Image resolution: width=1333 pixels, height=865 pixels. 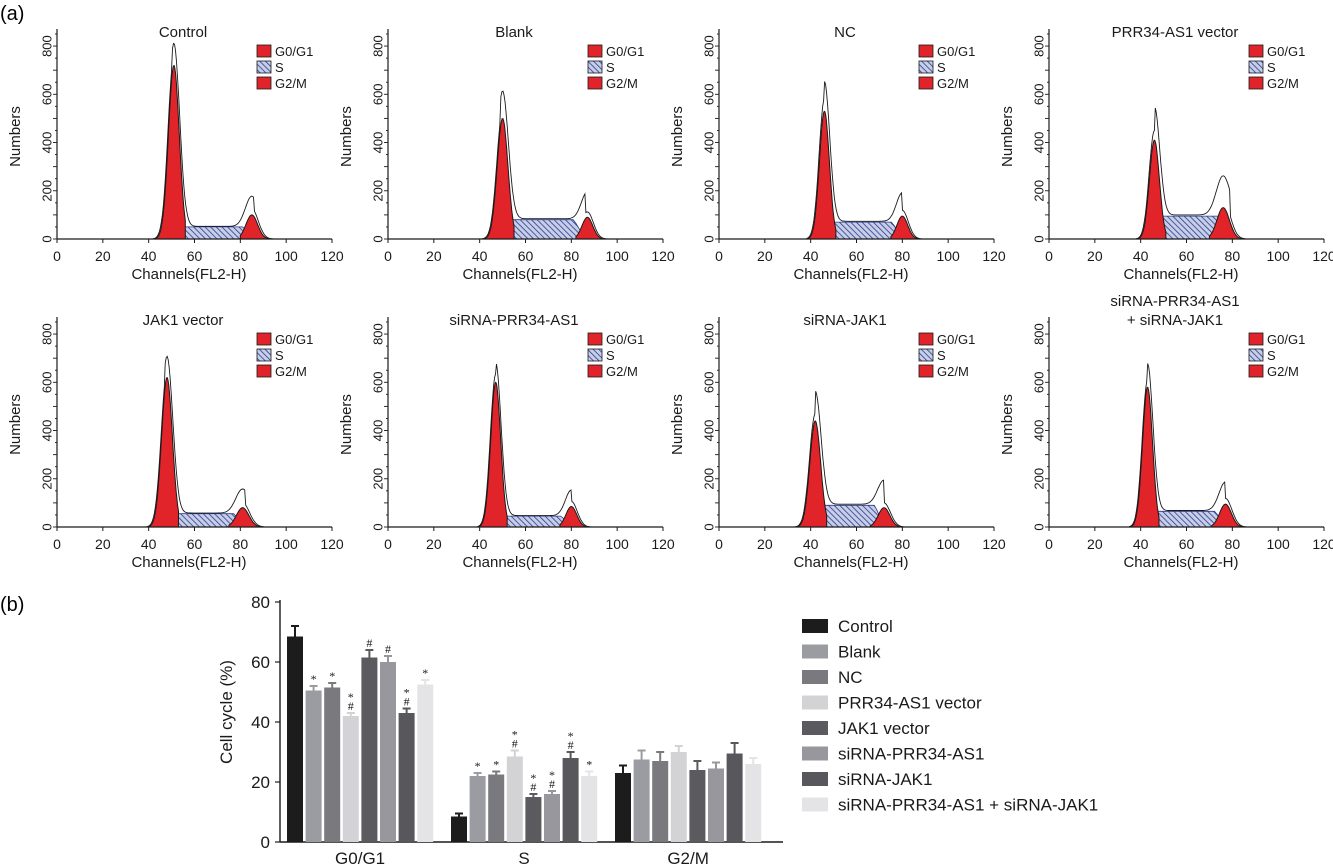 What do you see at coordinates (226, 712) in the screenshot?
I see `y-axis-title: Cell cycle (%)` at bounding box center [226, 712].